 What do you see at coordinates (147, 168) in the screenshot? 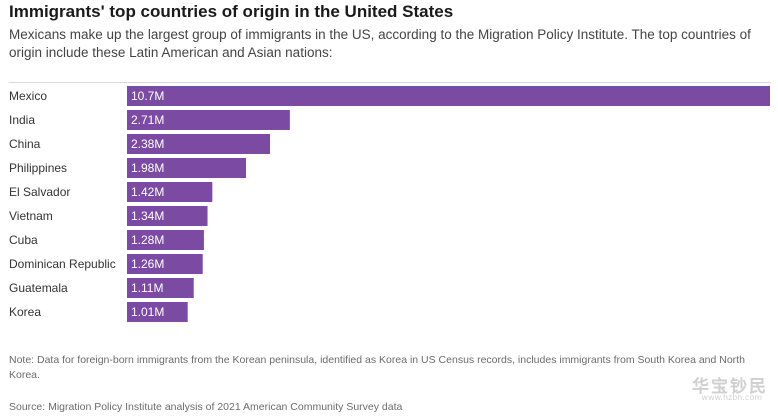
I see `bar-value-label: 1.98M` at bounding box center [147, 168].